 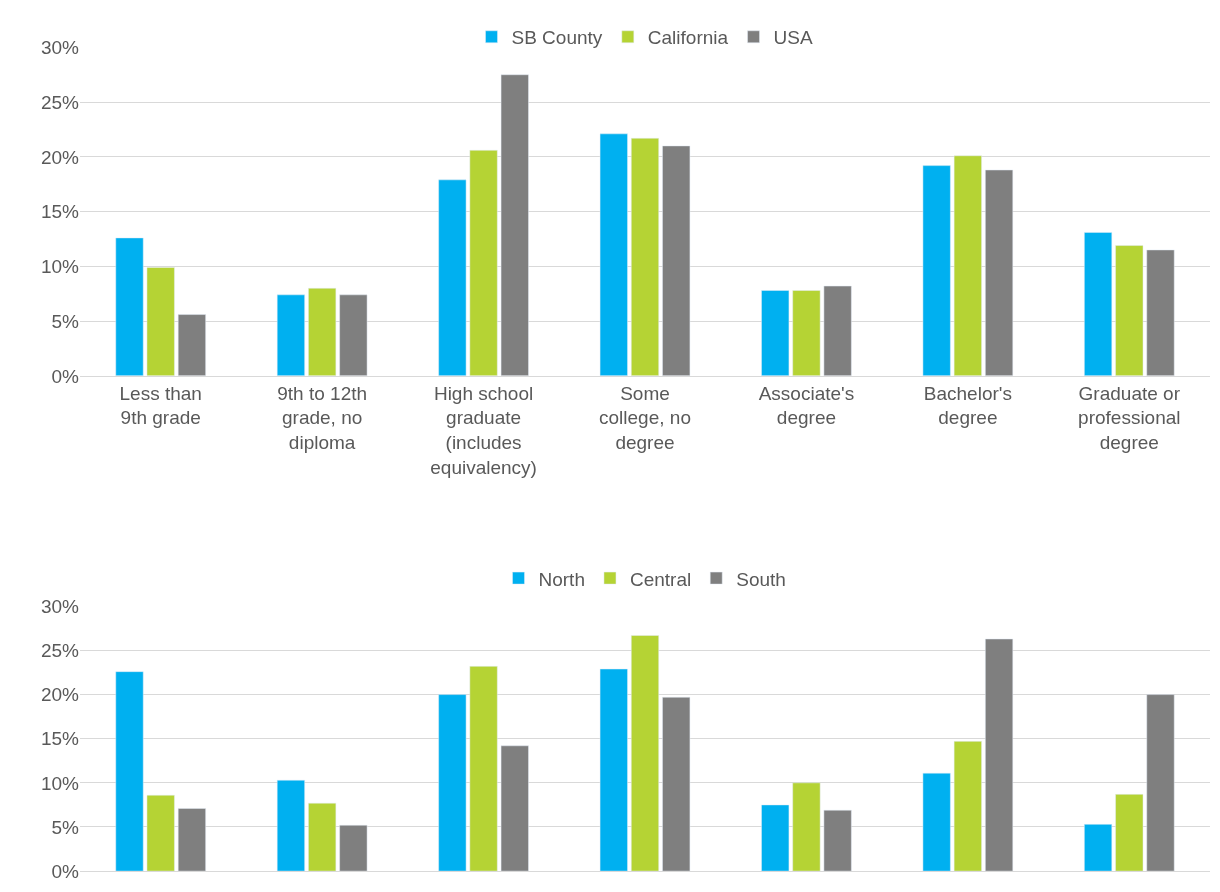 What do you see at coordinates (761, 579) in the screenshot?
I see `legend-label: South` at bounding box center [761, 579].